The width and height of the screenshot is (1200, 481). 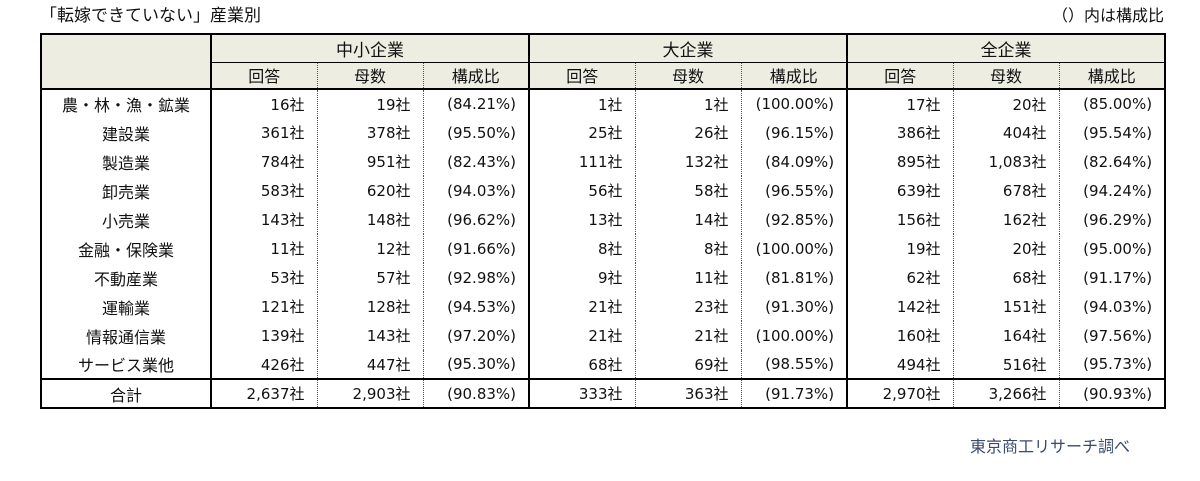 I want to click on cell-value: (94.53%), so click(x=476, y=306).